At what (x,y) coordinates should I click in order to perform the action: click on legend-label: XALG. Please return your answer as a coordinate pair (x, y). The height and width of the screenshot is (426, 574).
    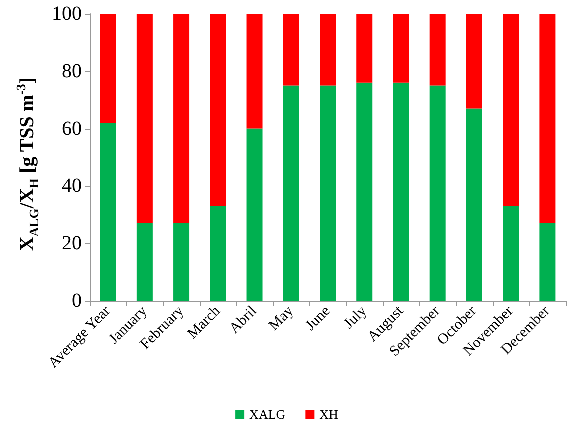
    Looking at the image, I should click on (268, 414).